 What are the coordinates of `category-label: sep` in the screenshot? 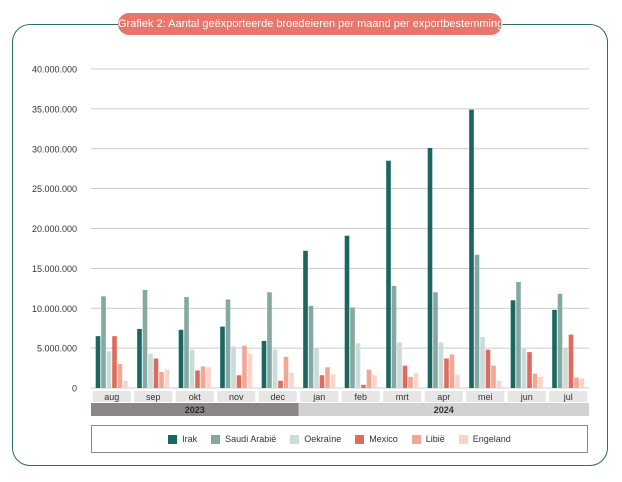 It's located at (153, 397).